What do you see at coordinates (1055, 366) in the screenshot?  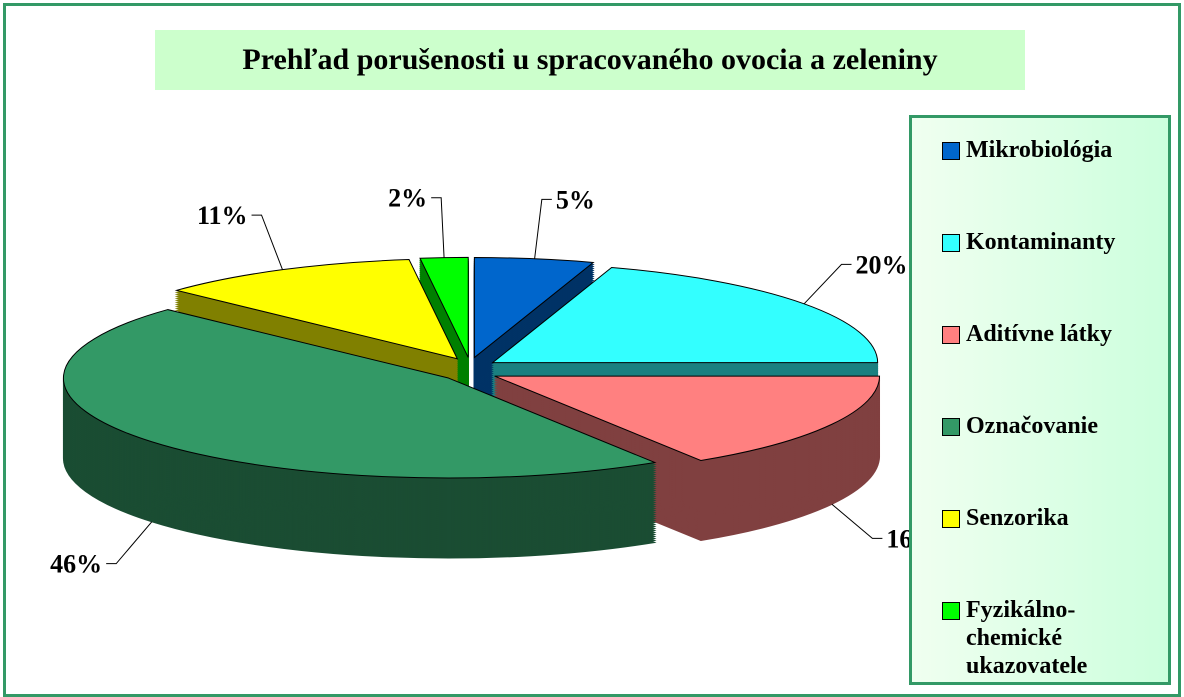 I see `legend-item: Aditívne látky` at bounding box center [1055, 366].